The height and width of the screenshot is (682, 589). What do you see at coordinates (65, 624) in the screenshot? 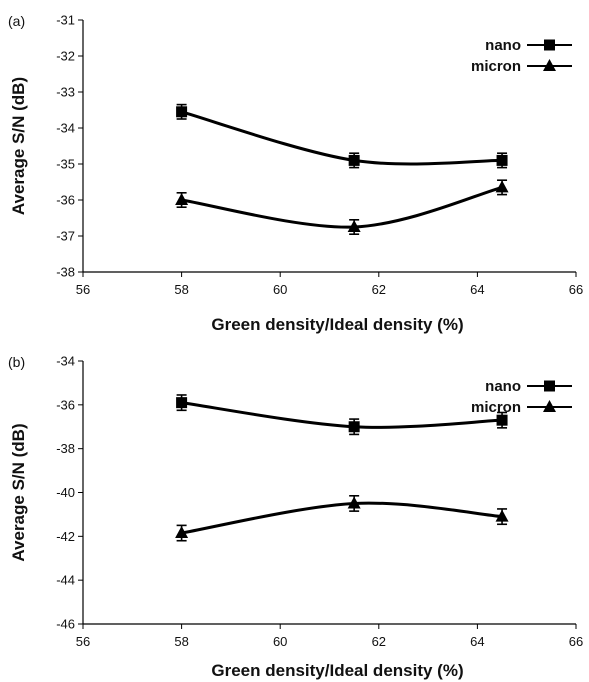
I see `y-tick-label: -46` at bounding box center [65, 624].